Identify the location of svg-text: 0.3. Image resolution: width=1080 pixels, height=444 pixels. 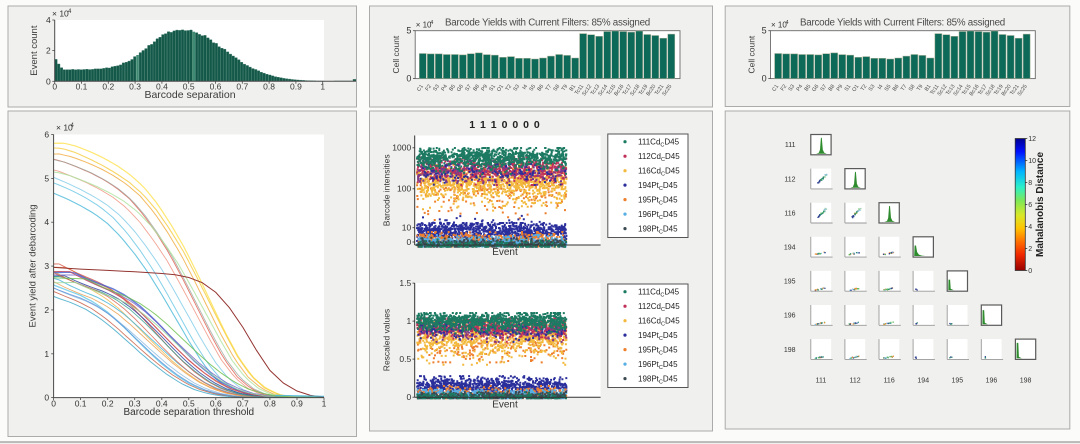
(135, 86).